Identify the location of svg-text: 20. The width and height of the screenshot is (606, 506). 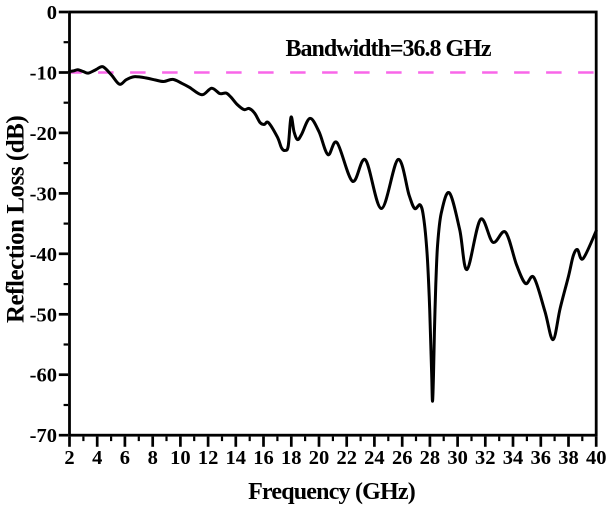
(319, 458).